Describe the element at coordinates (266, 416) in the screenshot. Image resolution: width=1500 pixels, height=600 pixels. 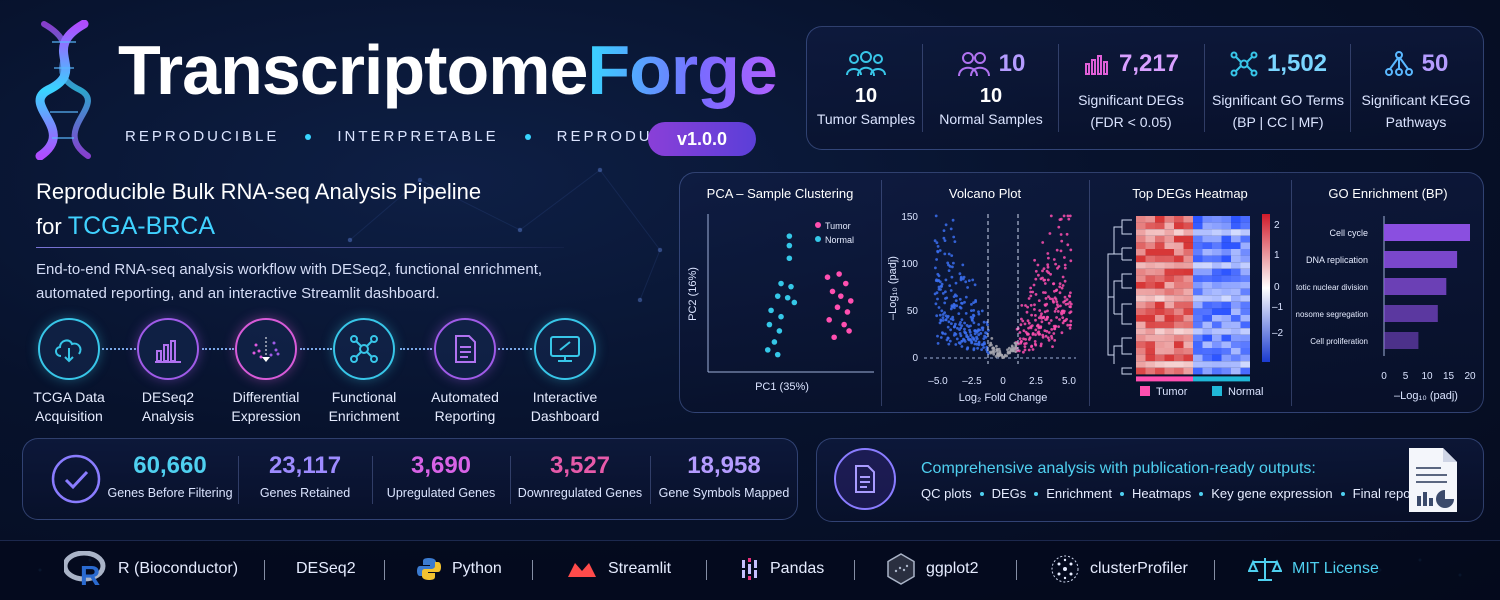
I see `step-label: Expression` at that location.